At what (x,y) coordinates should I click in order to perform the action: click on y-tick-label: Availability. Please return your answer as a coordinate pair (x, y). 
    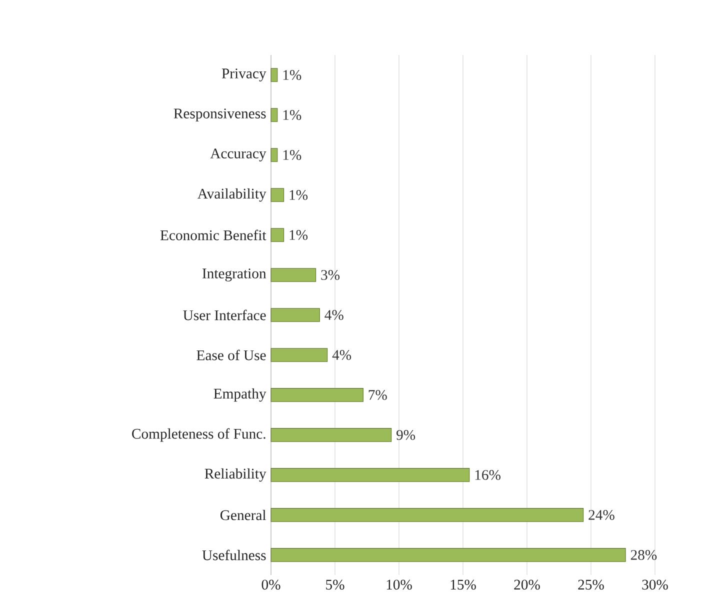
    Looking at the image, I should click on (231, 195).